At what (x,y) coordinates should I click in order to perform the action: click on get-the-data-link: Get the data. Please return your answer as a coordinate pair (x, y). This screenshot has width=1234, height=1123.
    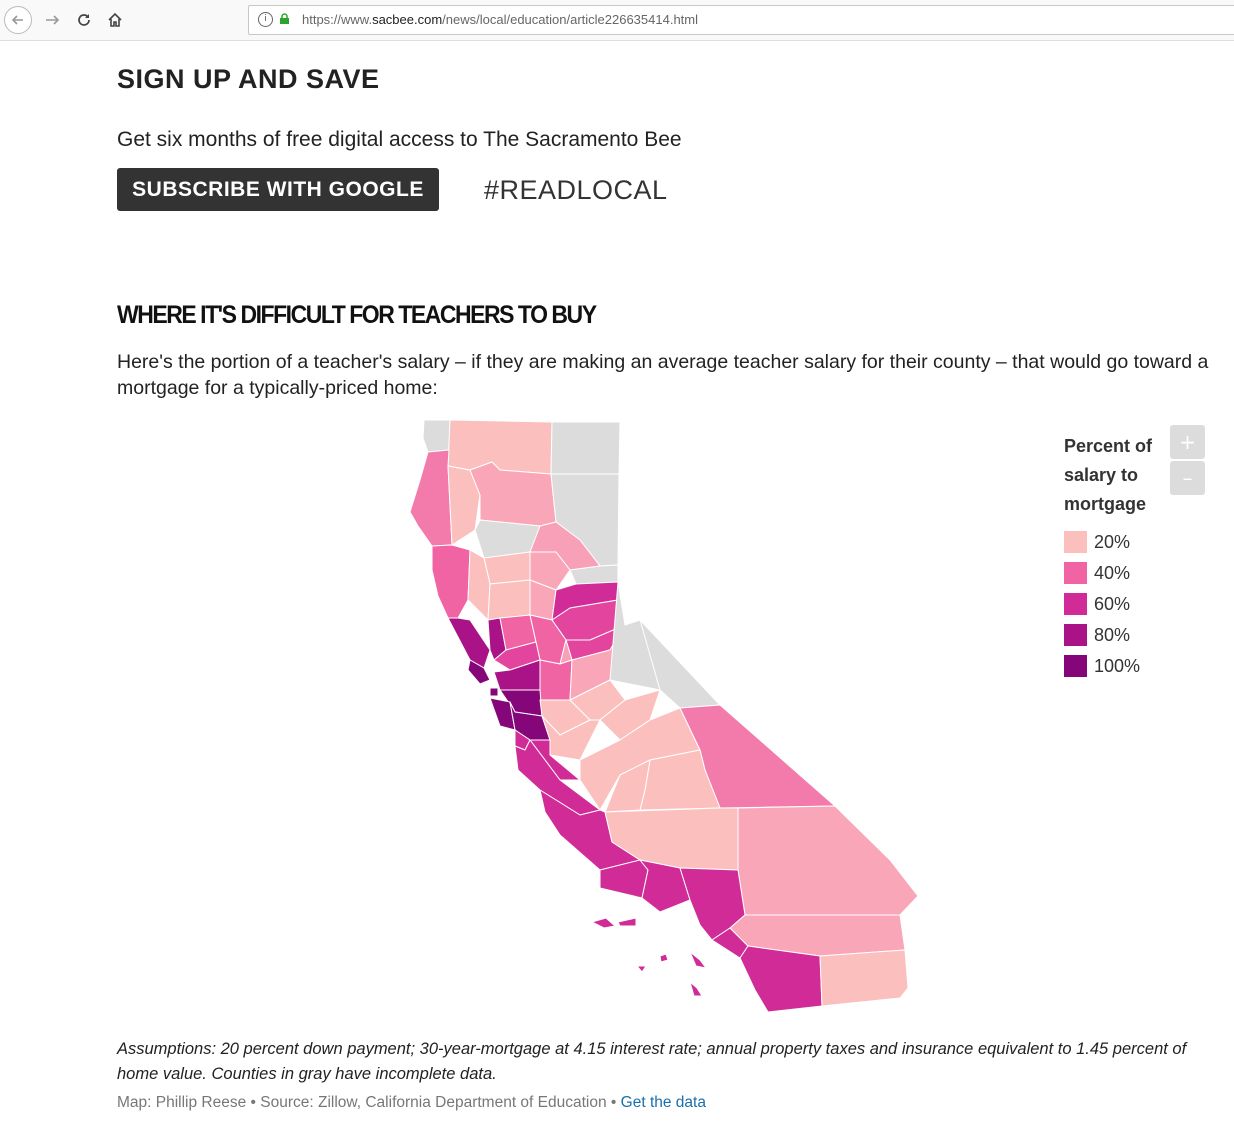
    Looking at the image, I should click on (663, 1102).